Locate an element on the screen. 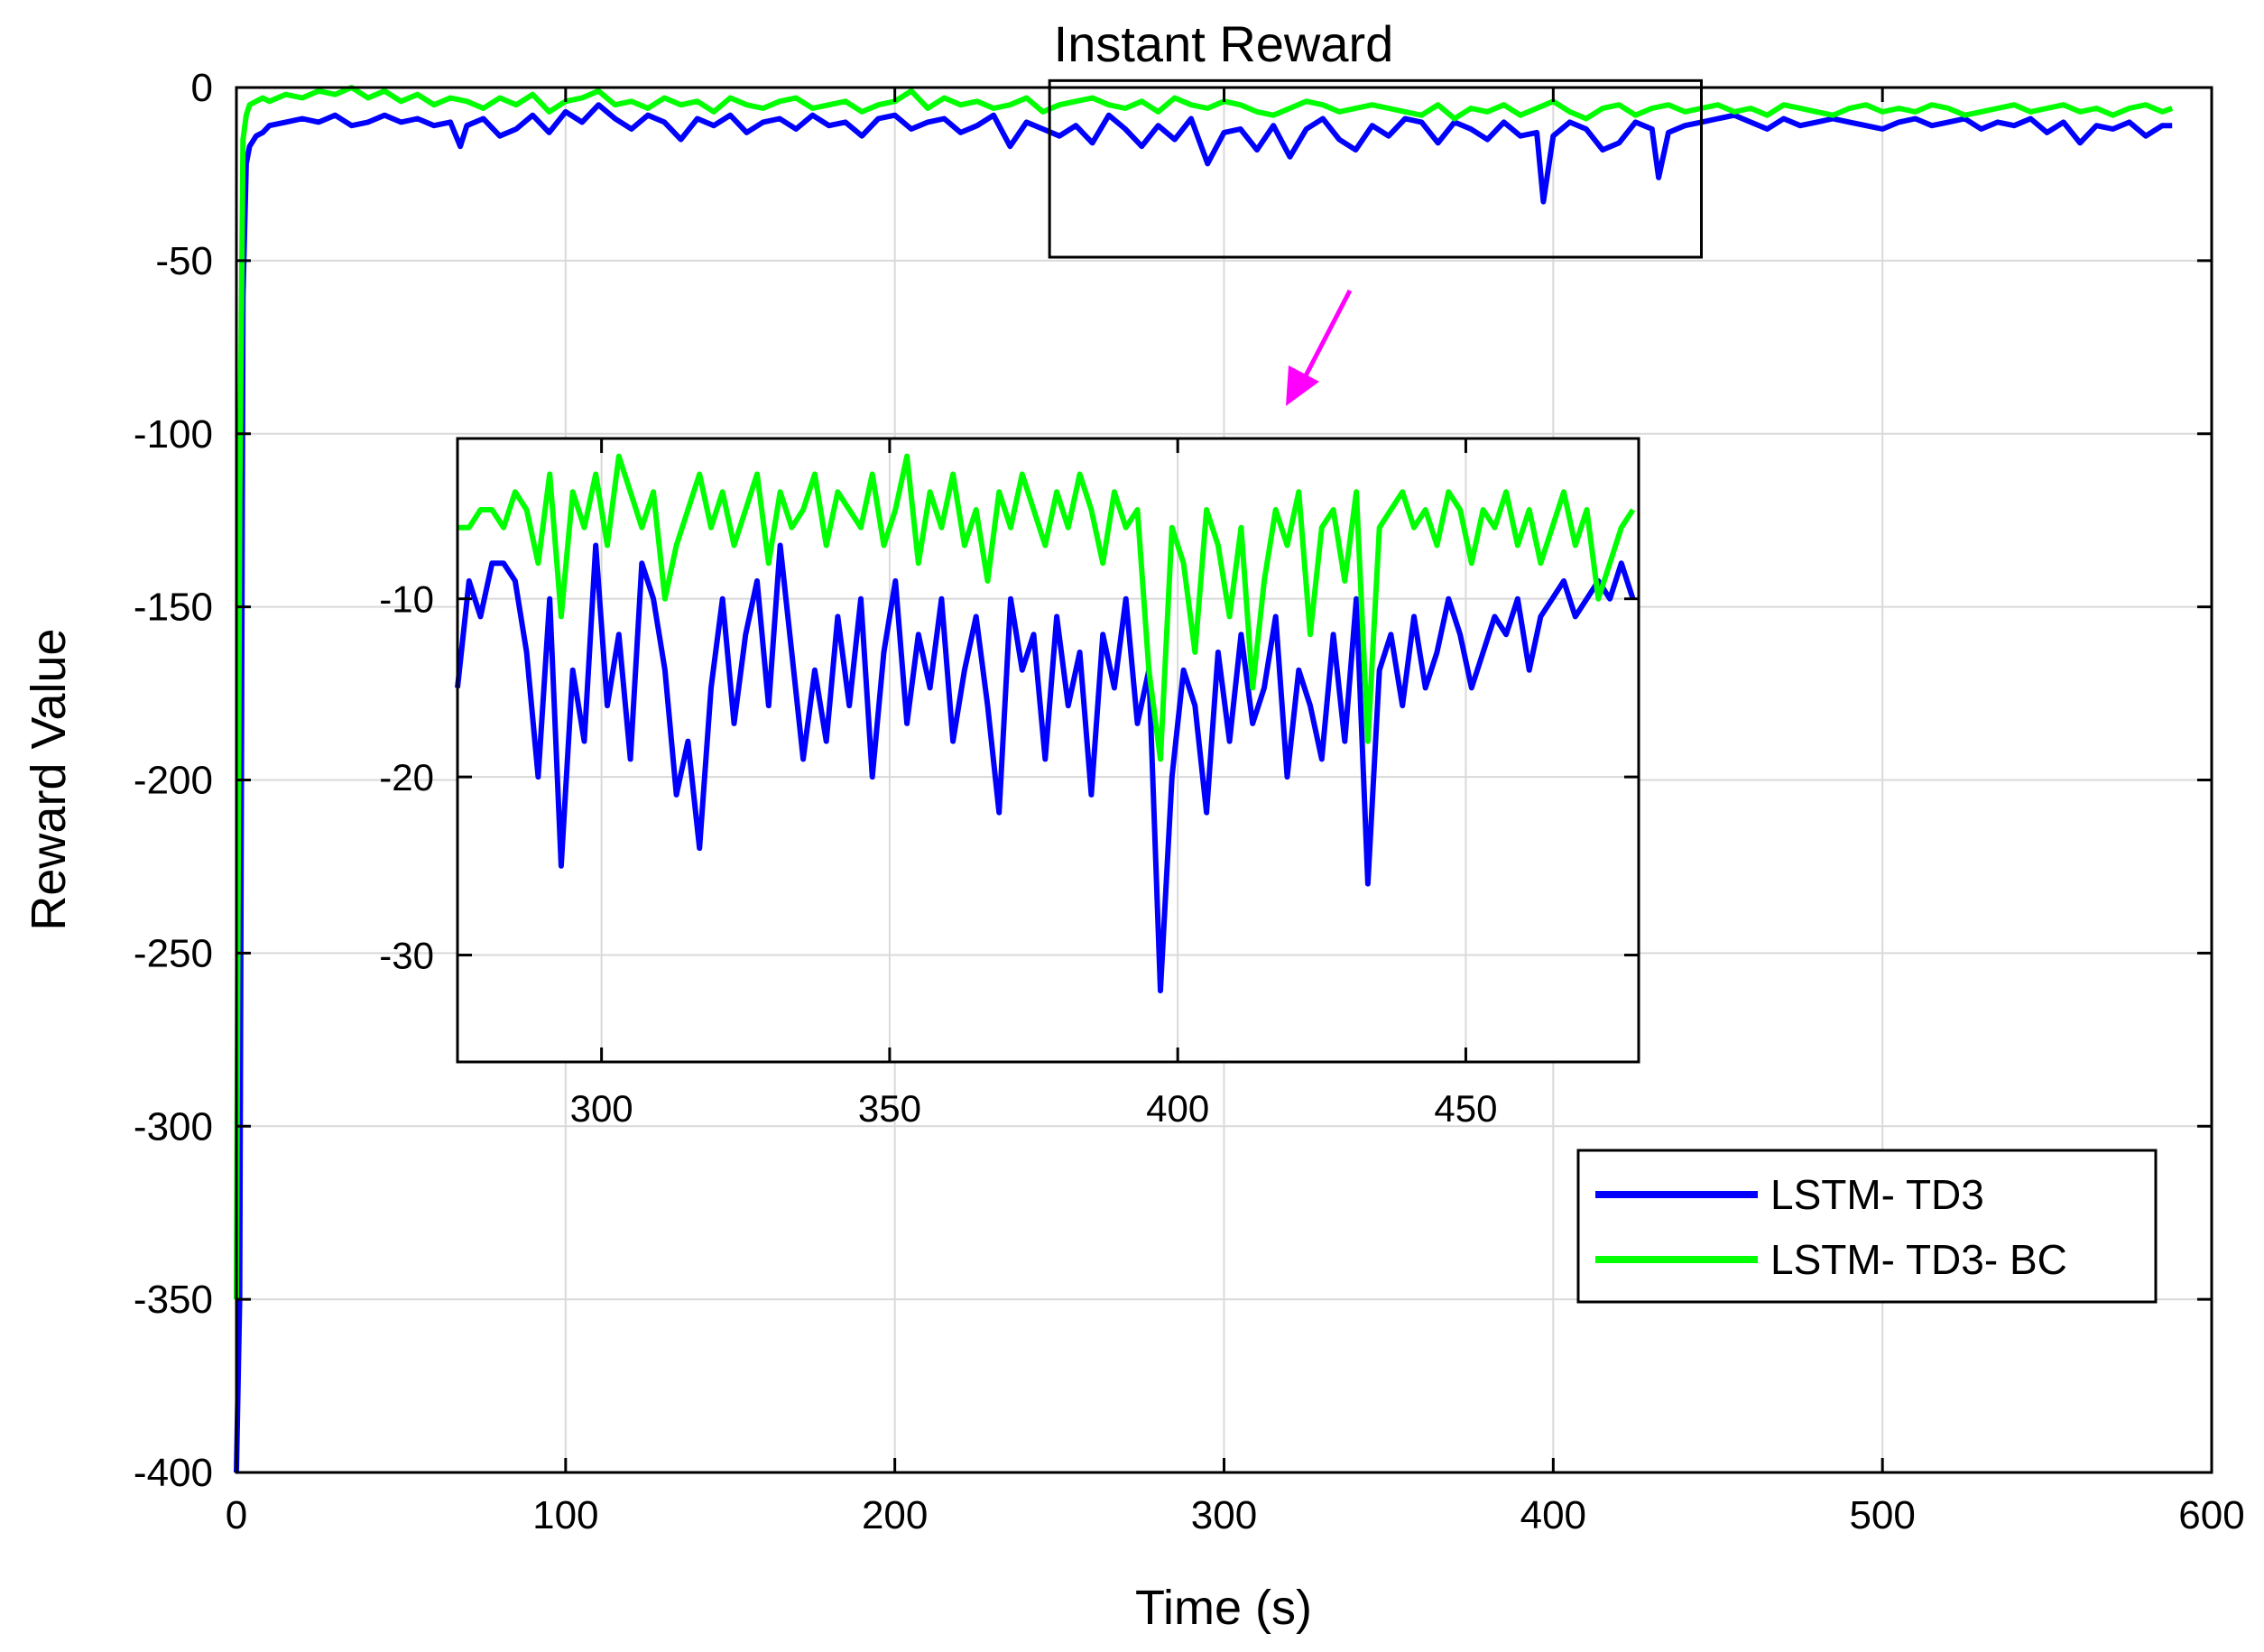 Image resolution: width=2264 pixels, height=1652 pixels. main-x-tick-label: 200 is located at coordinates (895, 1515).